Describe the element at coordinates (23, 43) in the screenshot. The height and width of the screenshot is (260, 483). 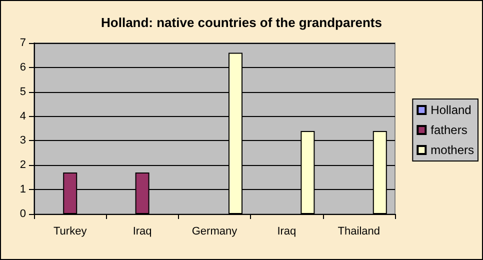
I see `y-tick-label: 7` at that location.